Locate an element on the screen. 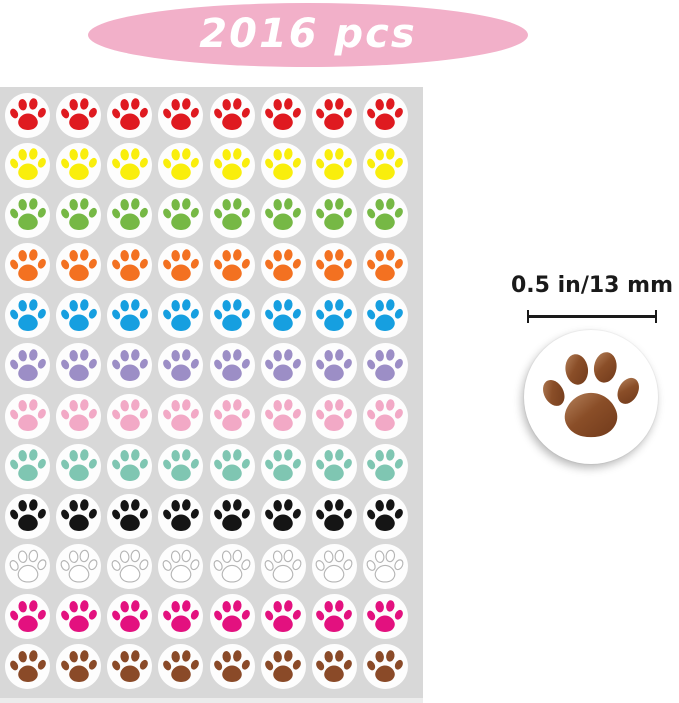  count-badge: 2016 pcs is located at coordinates (308, 35).